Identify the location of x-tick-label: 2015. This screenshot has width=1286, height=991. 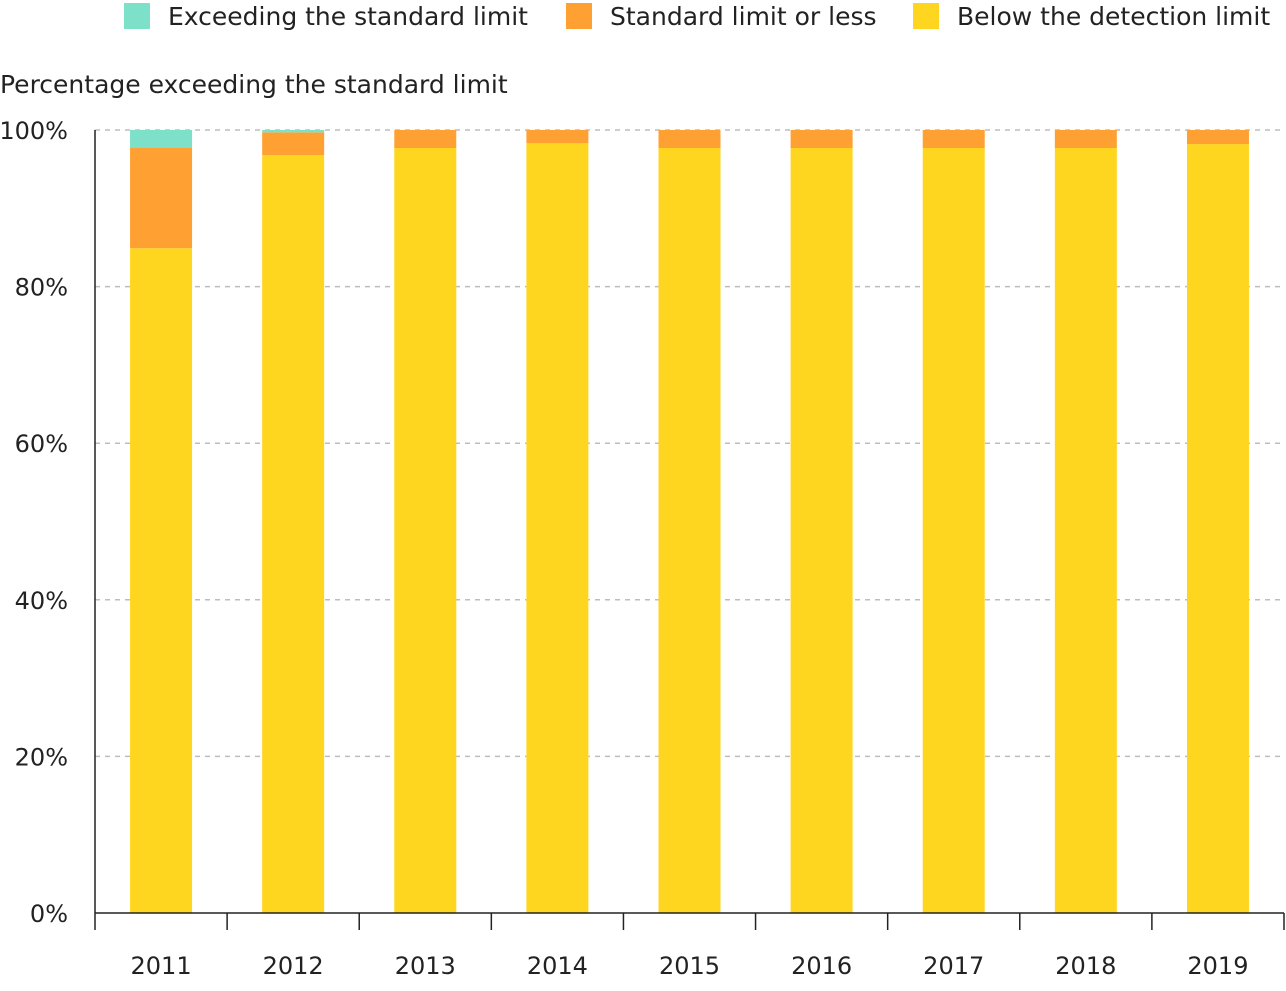
(689, 966).